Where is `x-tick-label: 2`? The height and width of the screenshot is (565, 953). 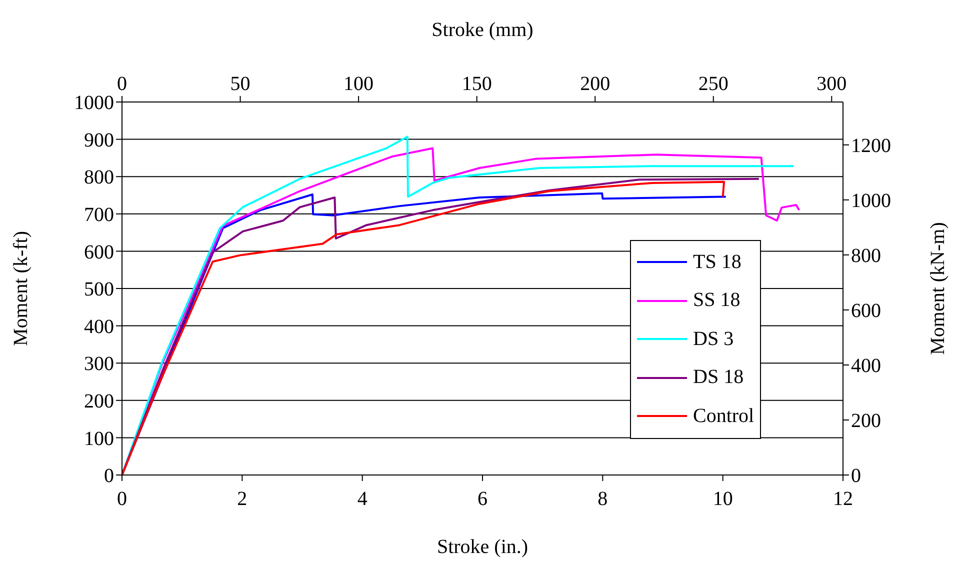
x-tick-label: 2 is located at coordinates (242, 499).